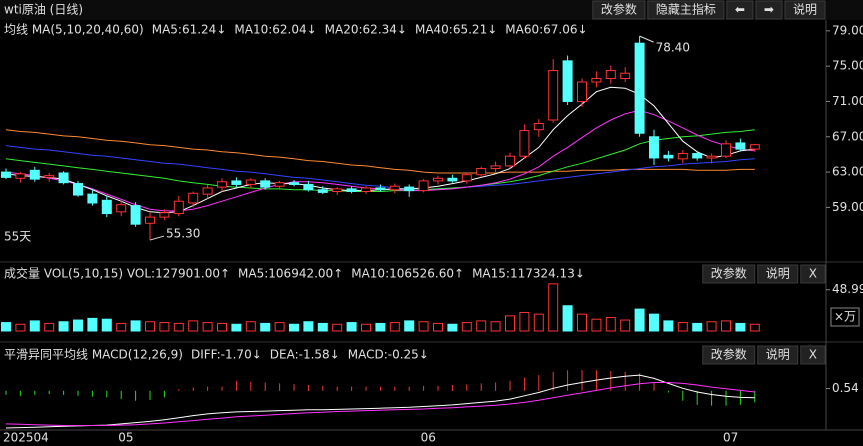 This screenshot has width=863, height=446. I want to click on legend-item: DEA:-1.58↓, so click(305, 355).